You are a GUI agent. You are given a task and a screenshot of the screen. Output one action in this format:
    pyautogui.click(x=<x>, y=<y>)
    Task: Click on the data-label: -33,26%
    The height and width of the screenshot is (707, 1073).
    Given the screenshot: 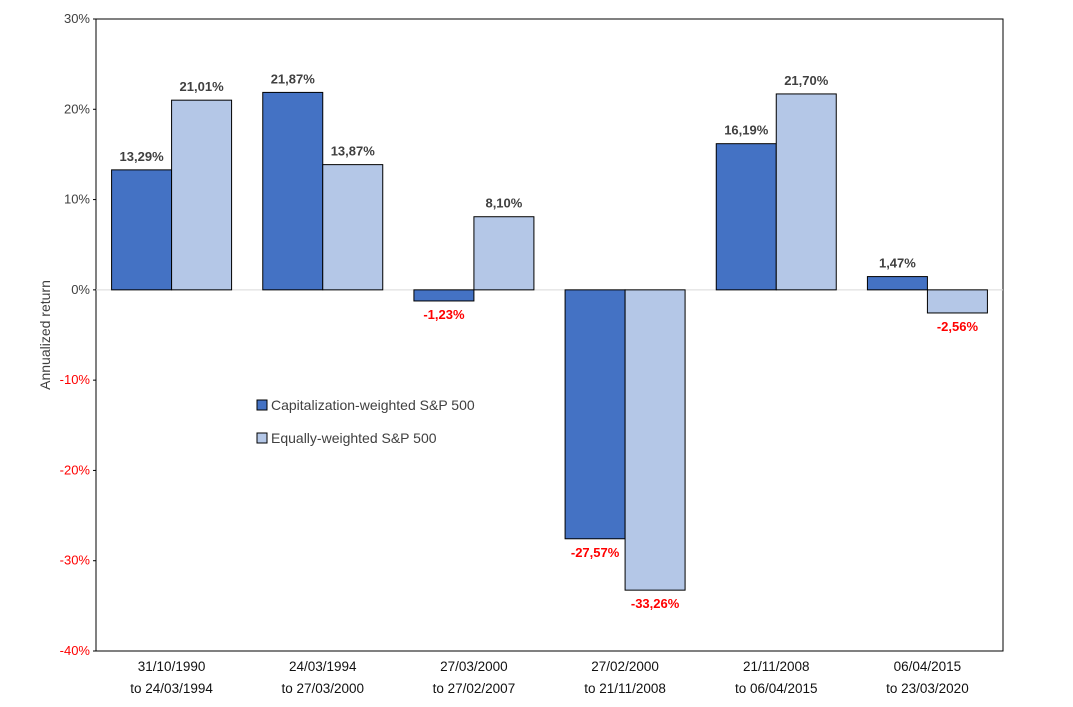 What is the action you would take?
    pyautogui.click(x=655, y=603)
    